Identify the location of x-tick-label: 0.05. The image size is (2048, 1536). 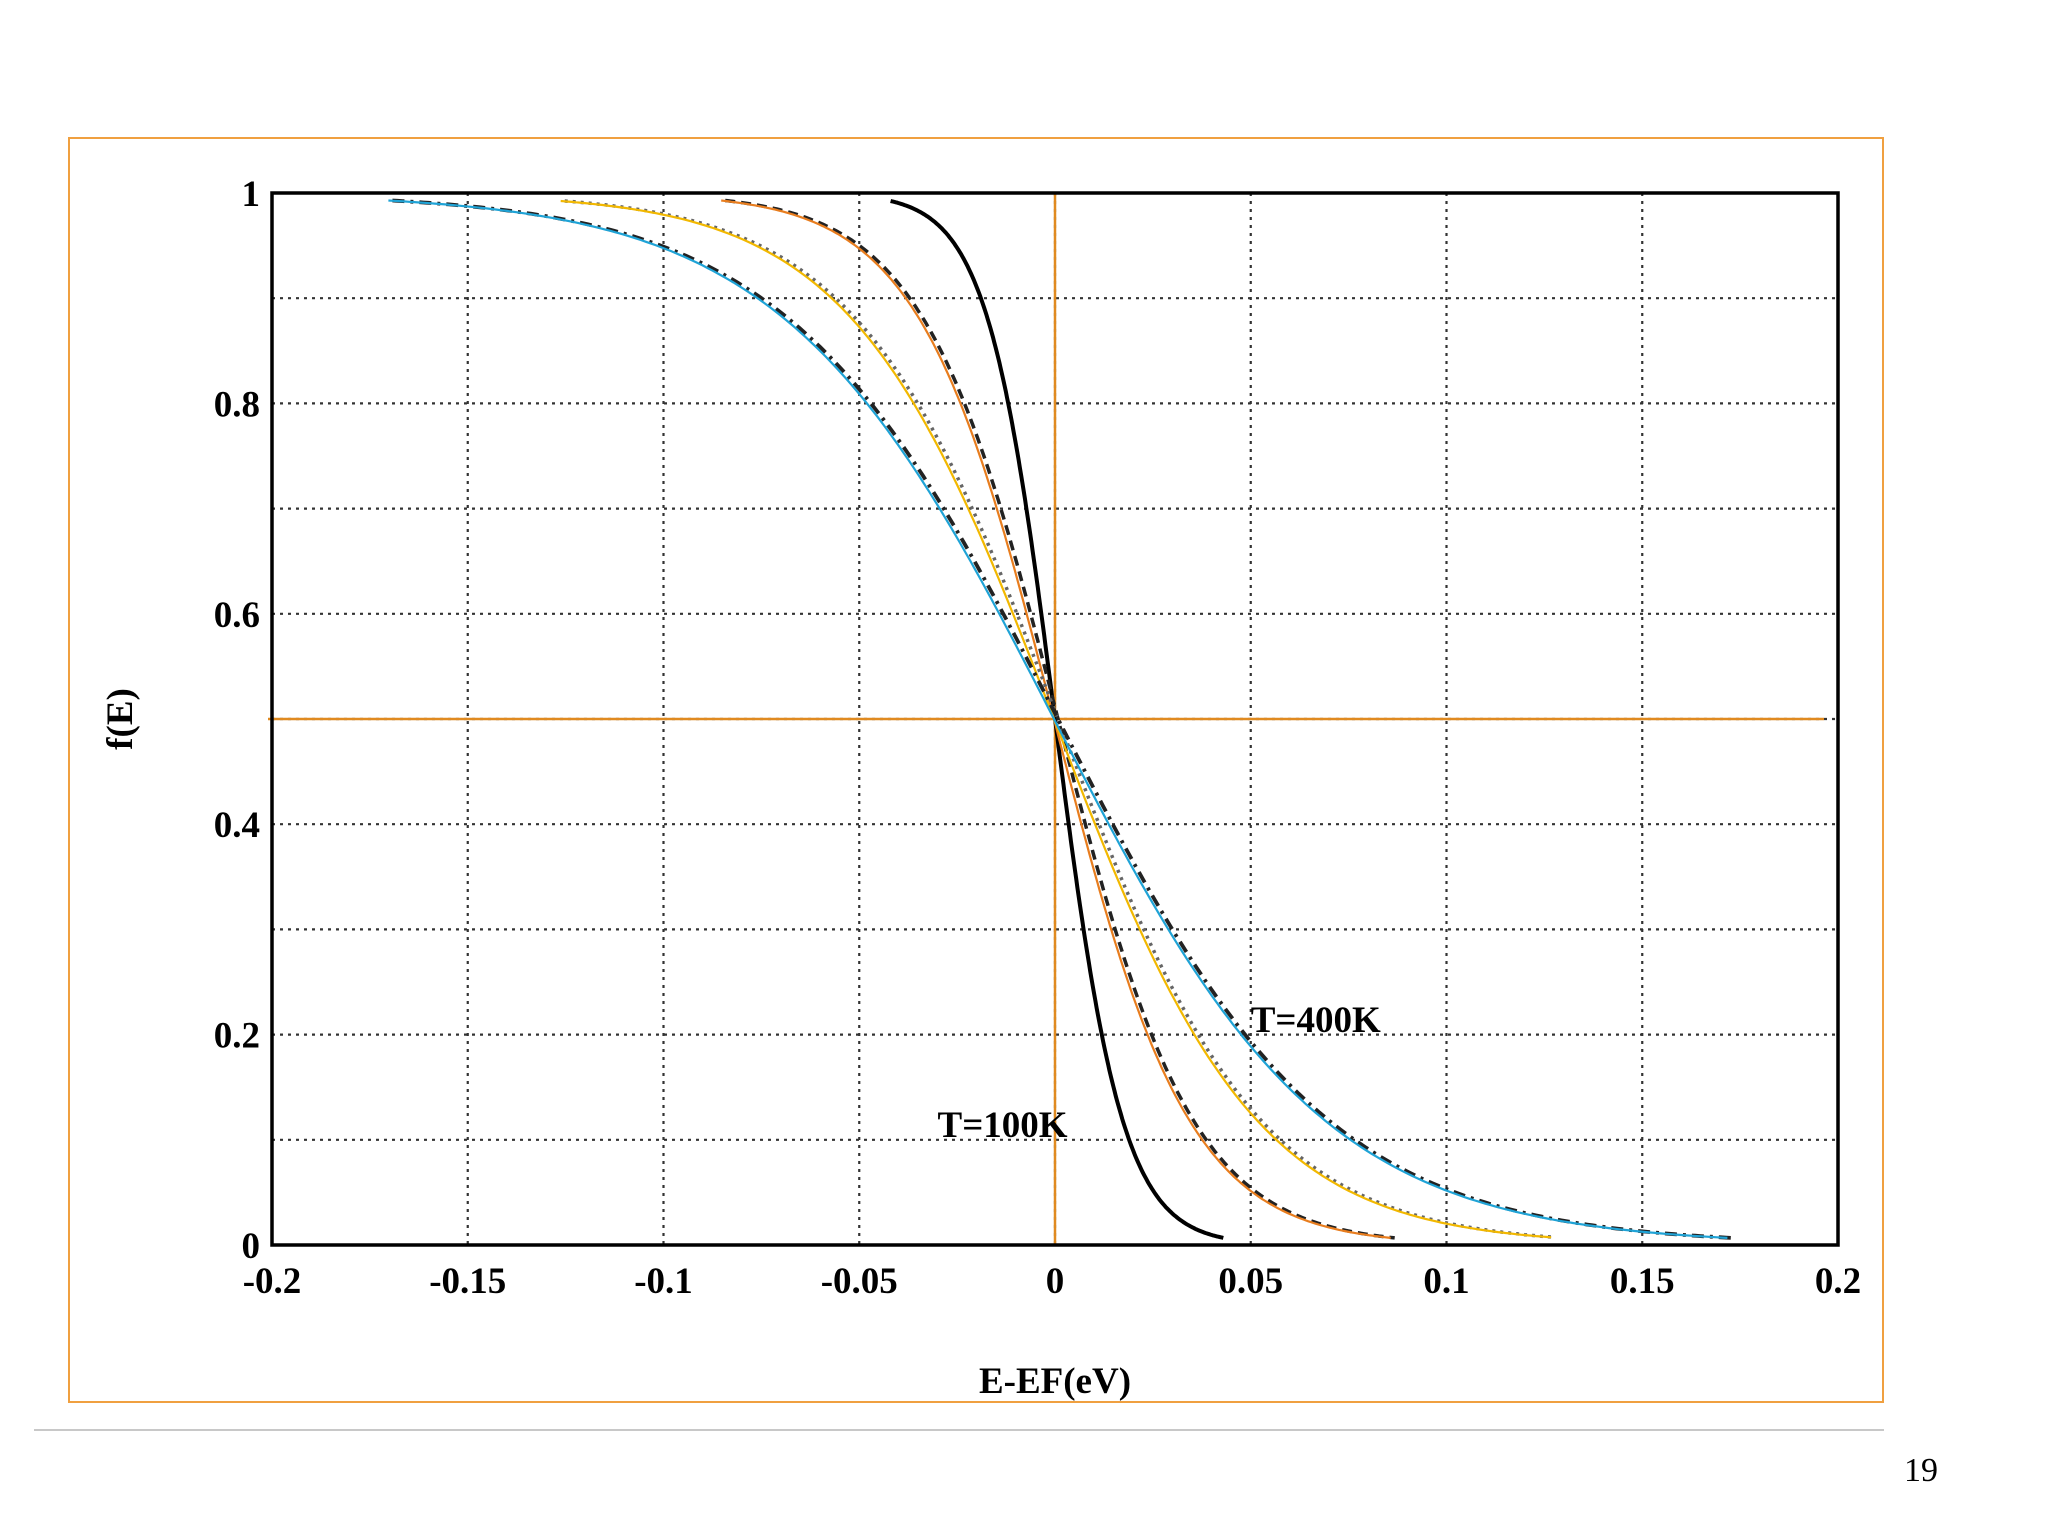
(1250, 1281).